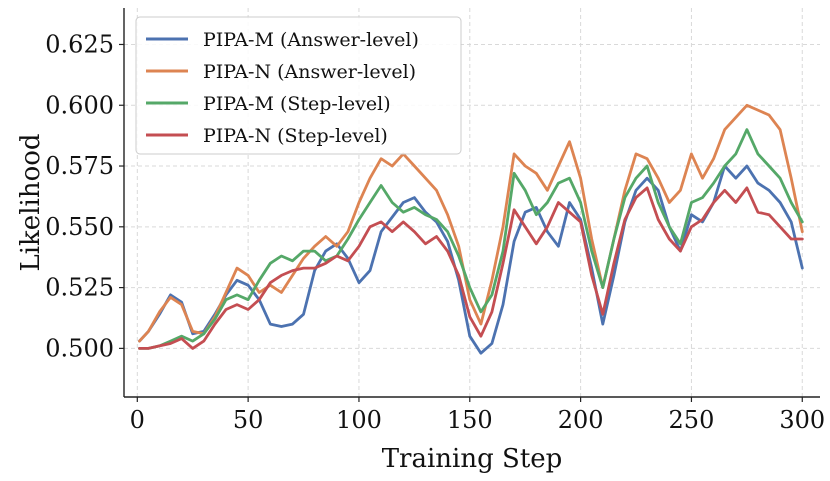  What do you see at coordinates (137, 420) in the screenshot?
I see `x-tick-label: 0` at bounding box center [137, 420].